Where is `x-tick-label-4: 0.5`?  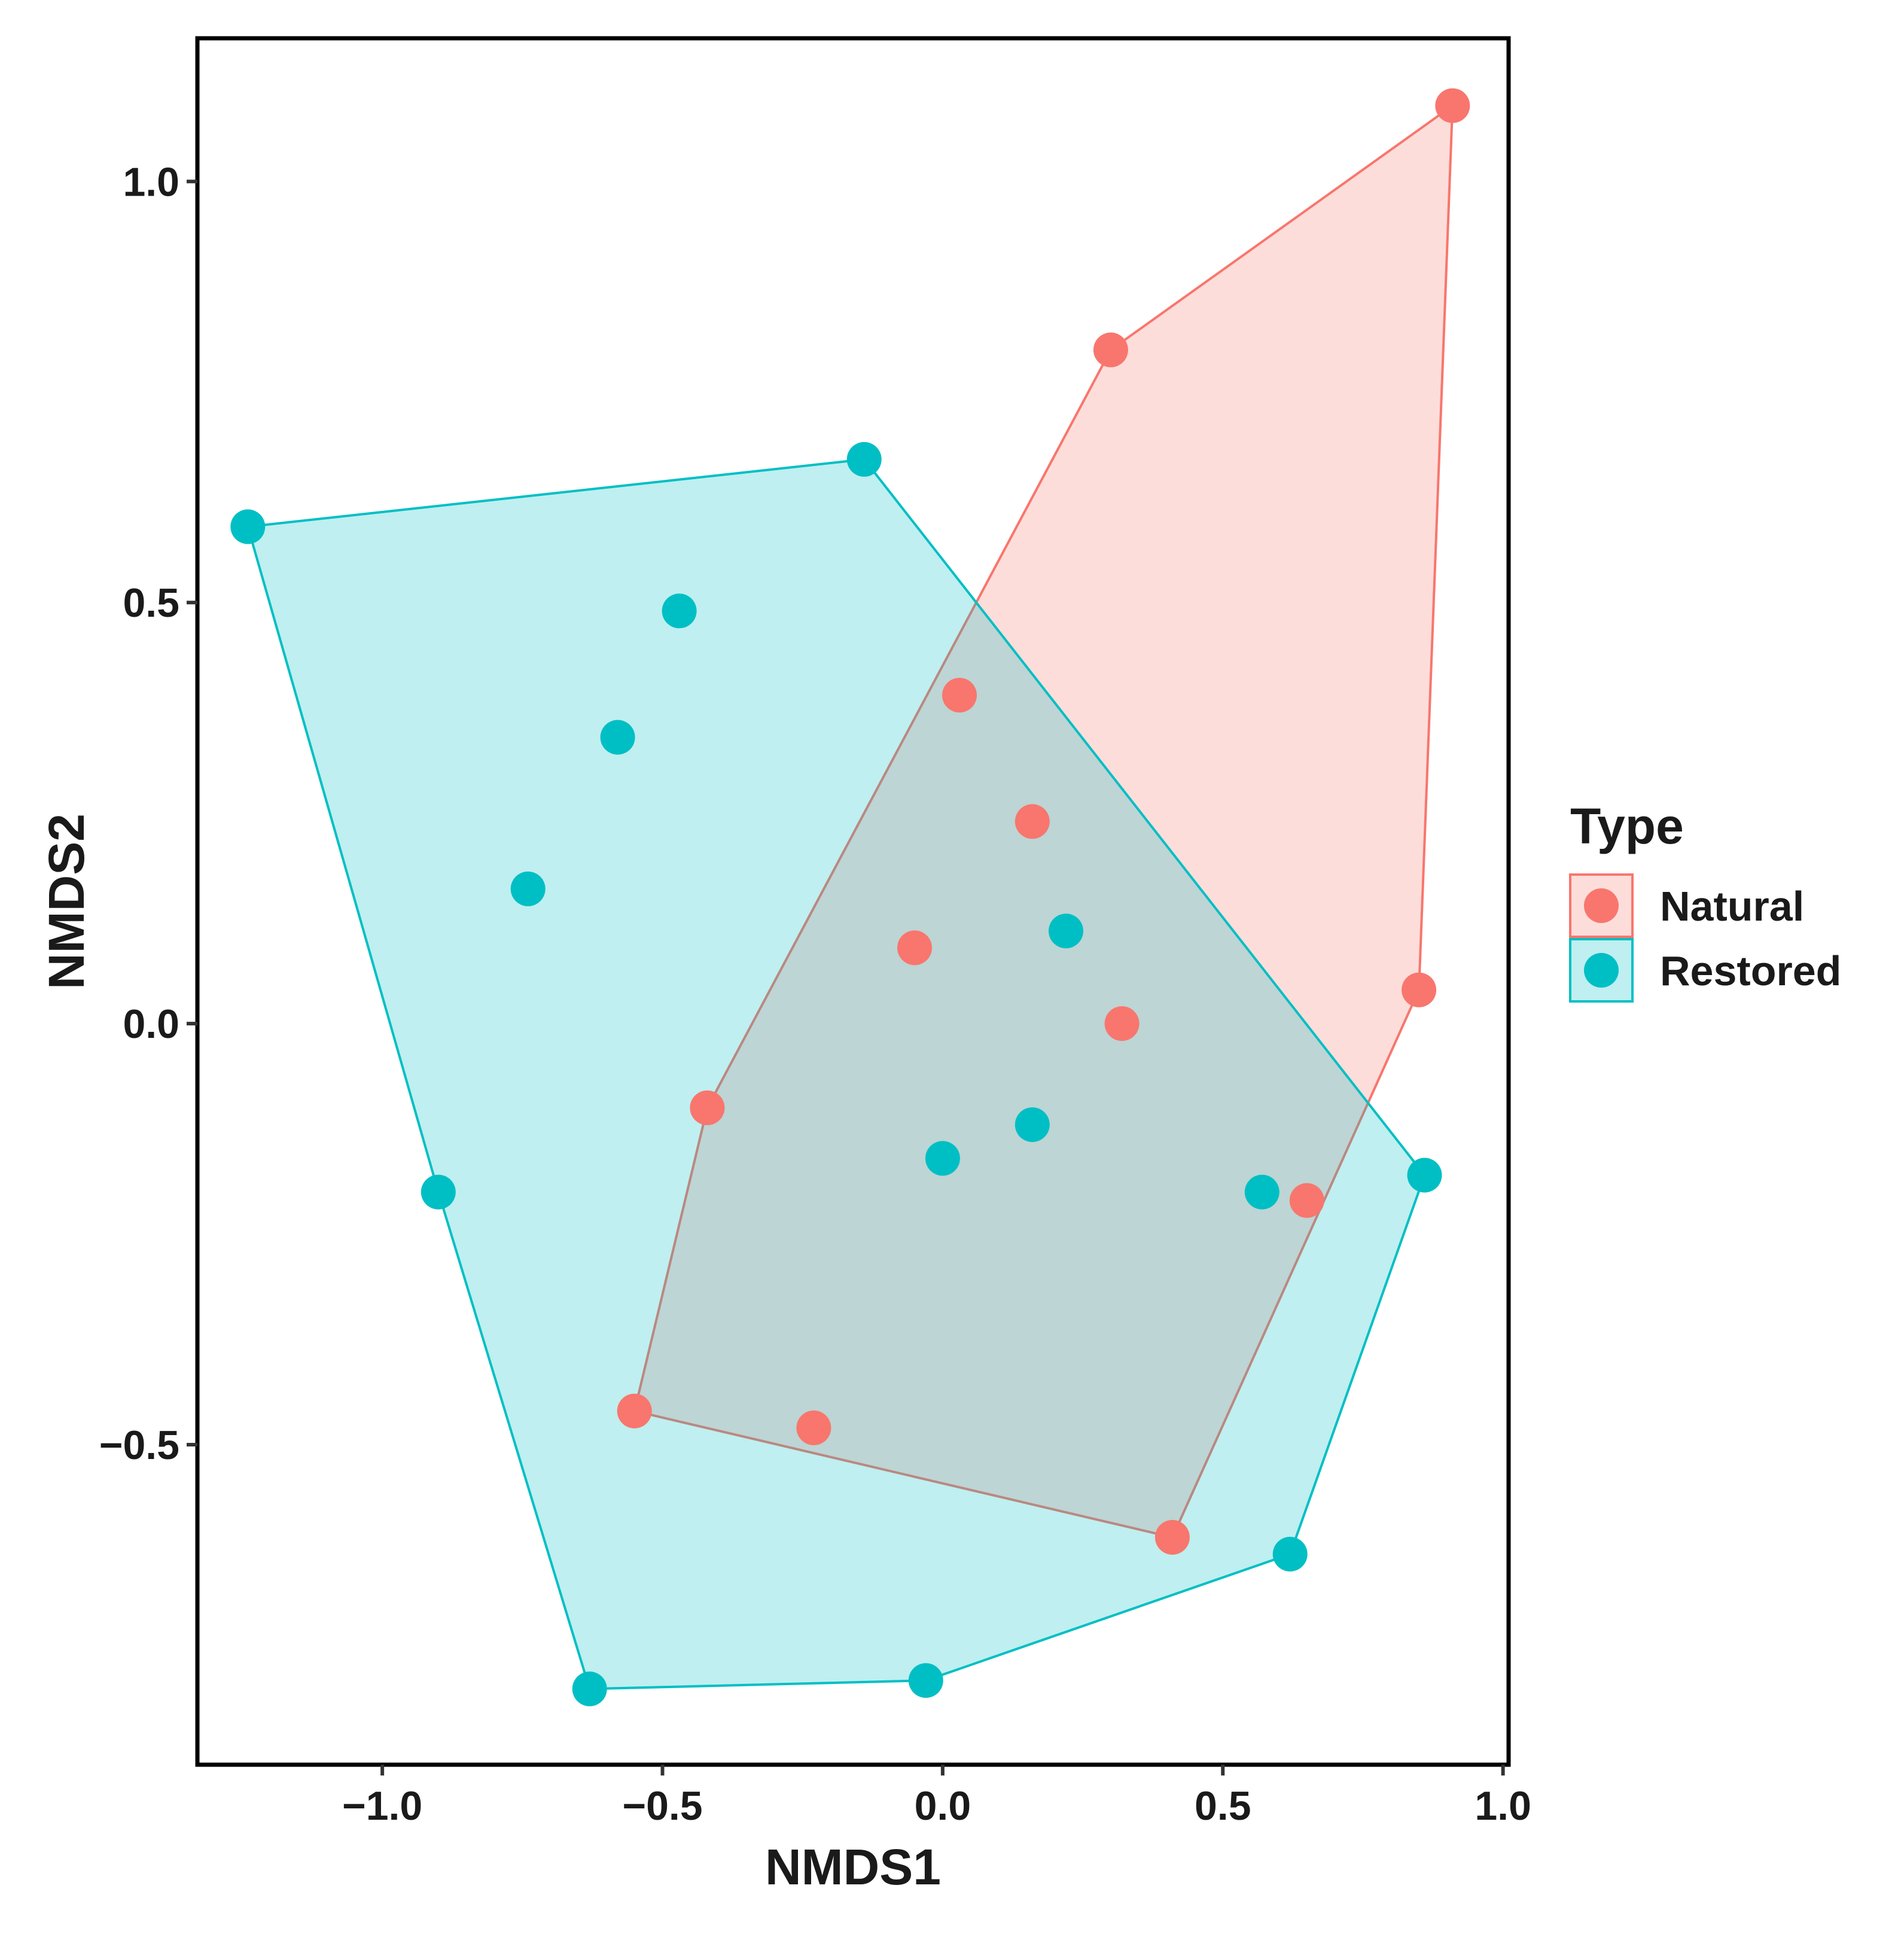 x-tick-label-4: 0.5 is located at coordinates (1223, 1806).